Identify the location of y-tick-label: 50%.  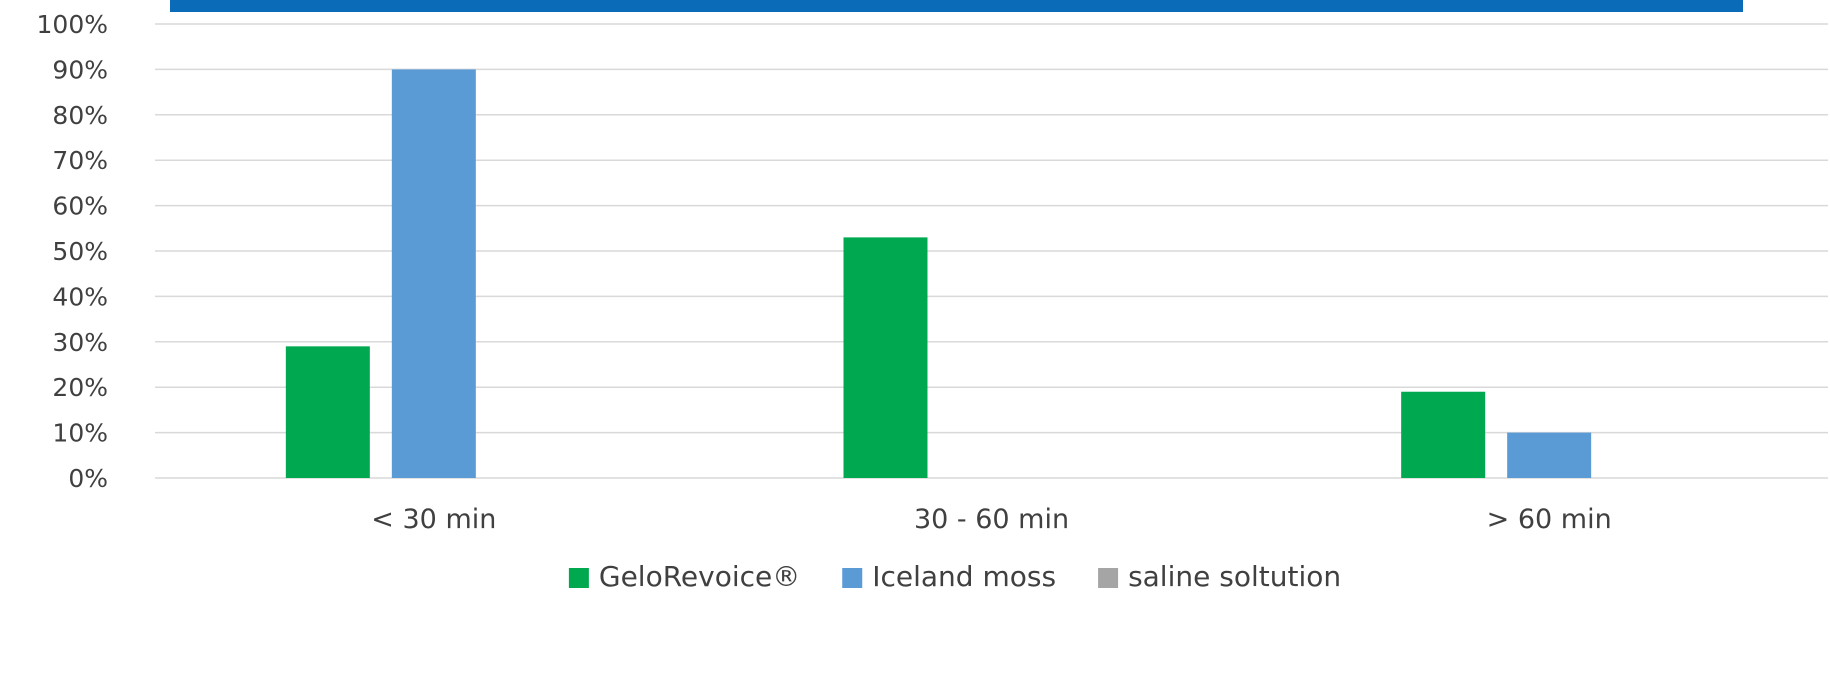
(80, 251).